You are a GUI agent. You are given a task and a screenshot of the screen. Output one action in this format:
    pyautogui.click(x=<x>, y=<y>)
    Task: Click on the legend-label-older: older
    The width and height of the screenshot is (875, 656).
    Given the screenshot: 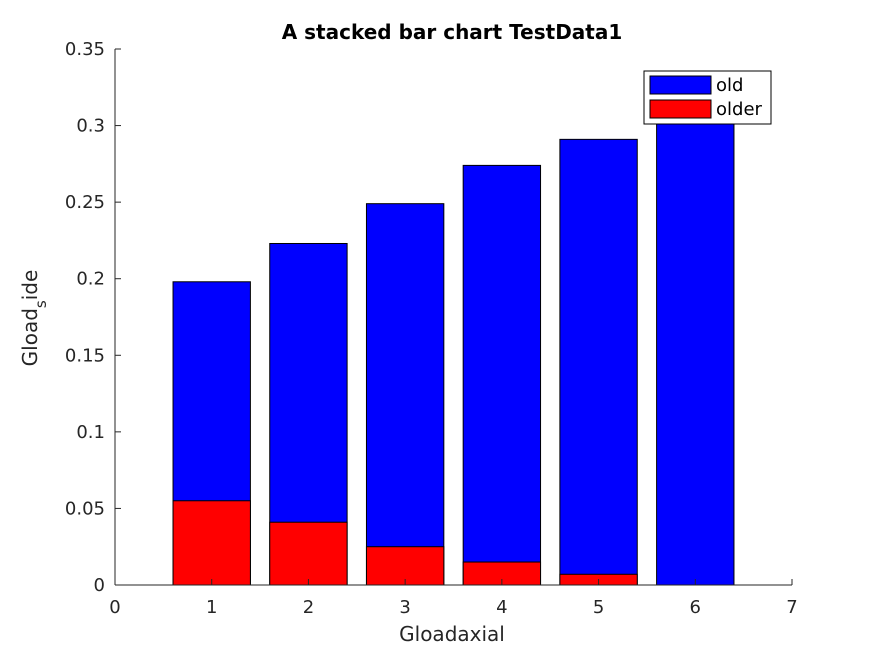 What is the action you would take?
    pyautogui.click(x=739, y=109)
    